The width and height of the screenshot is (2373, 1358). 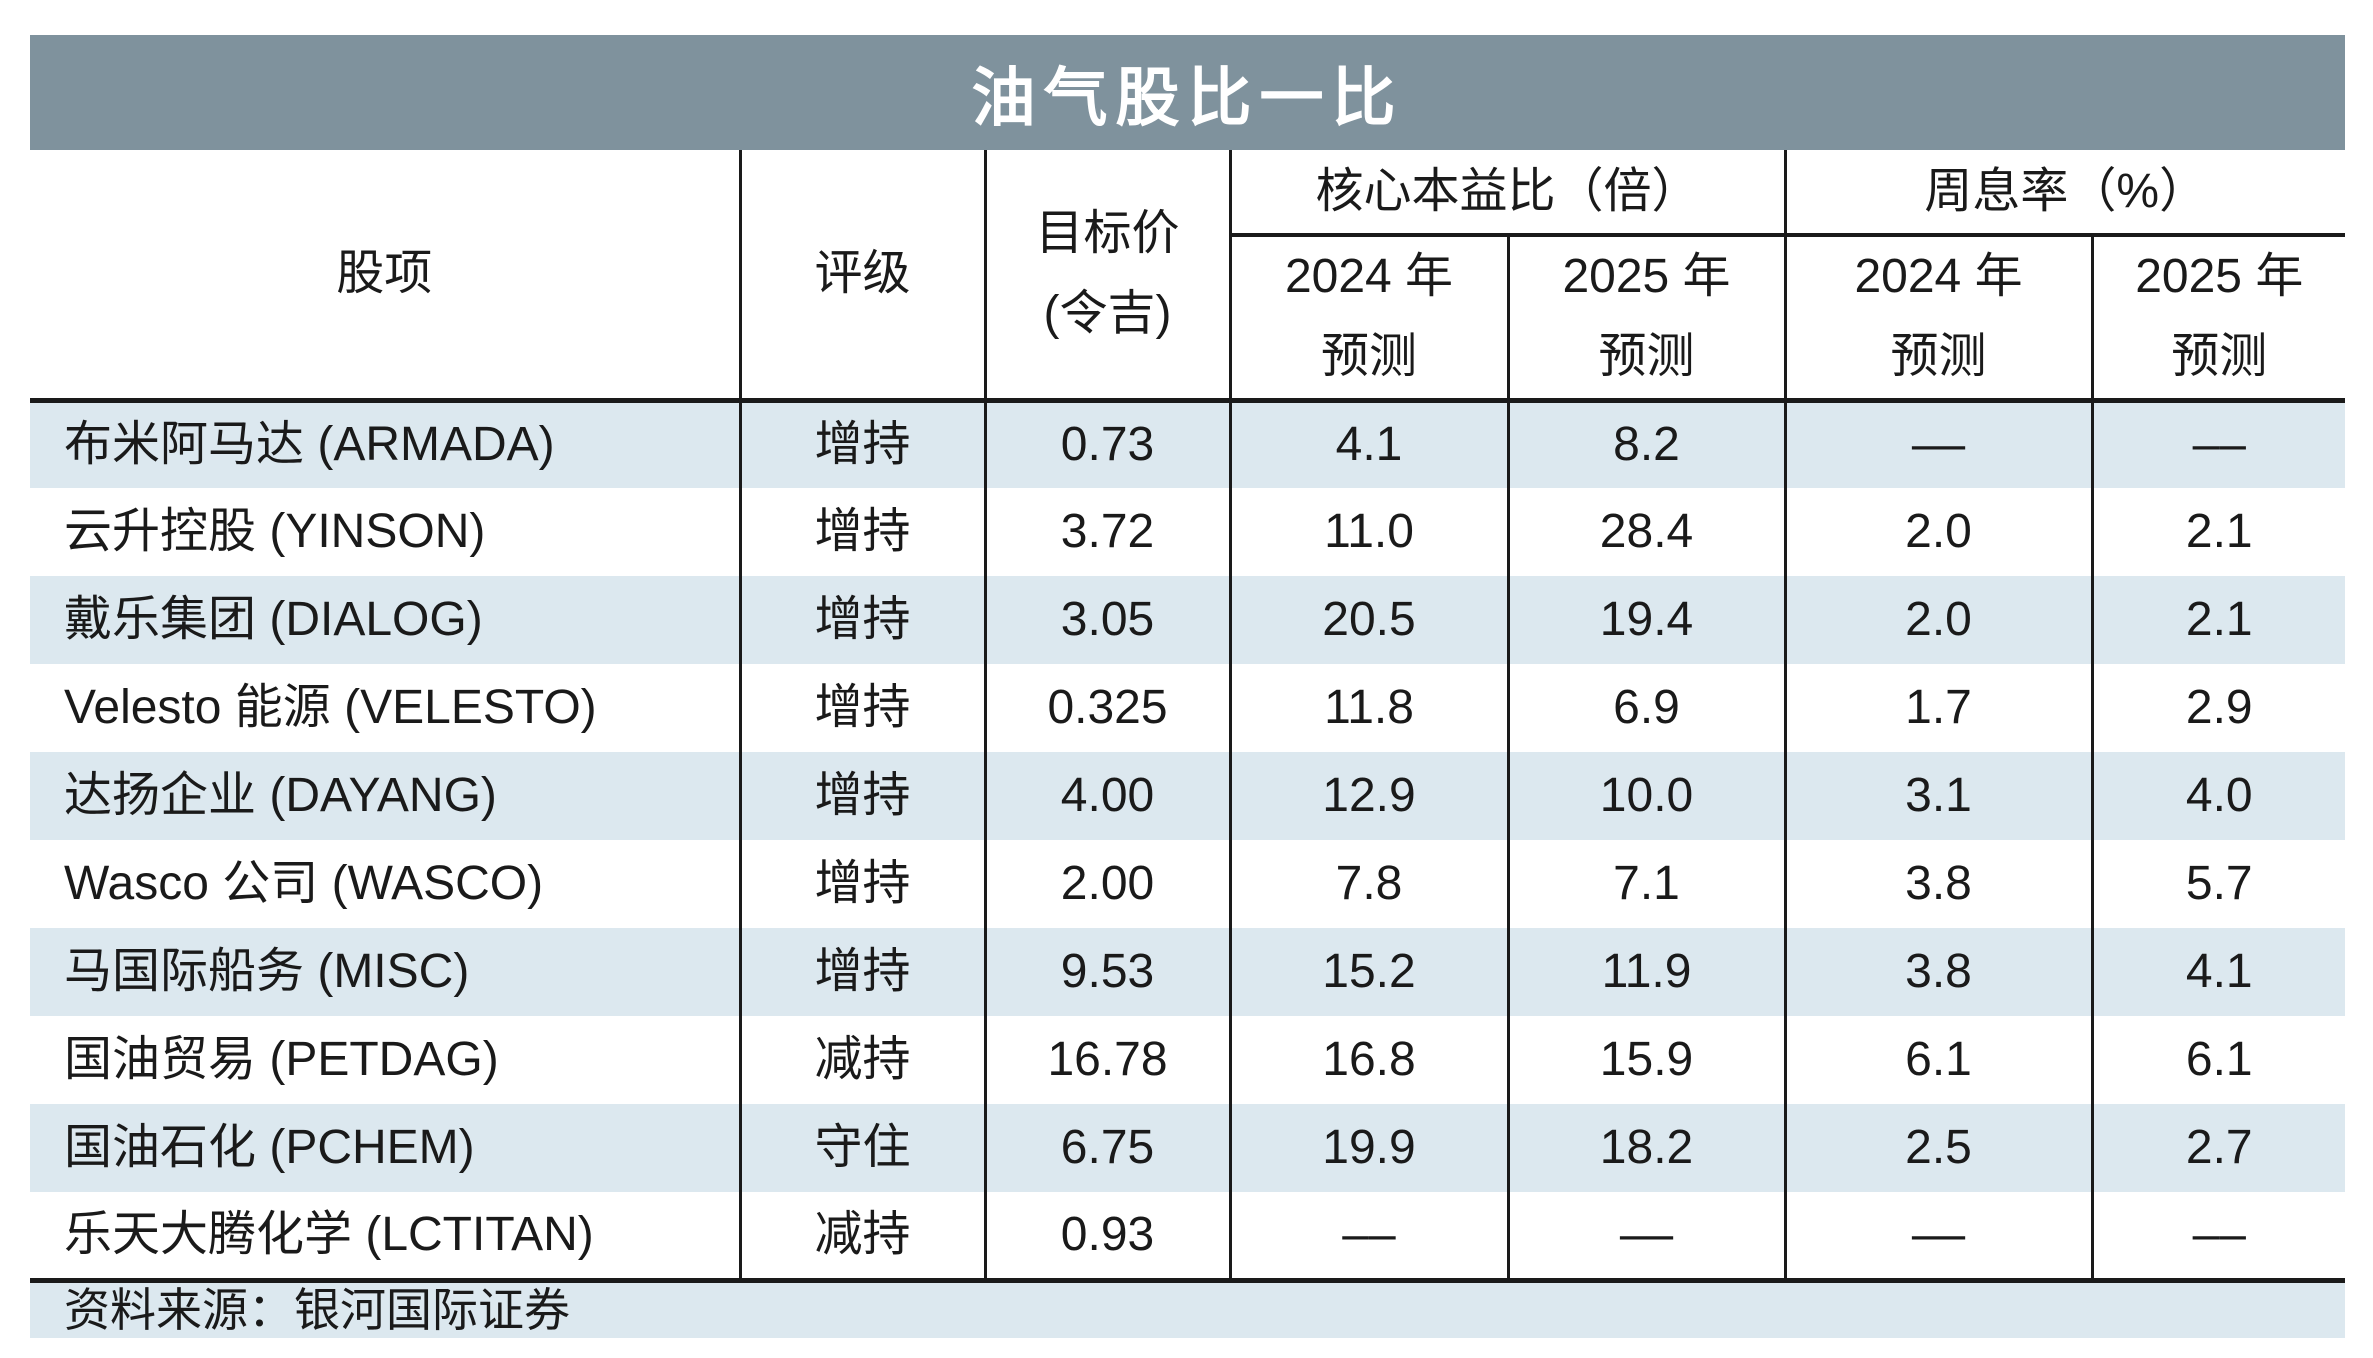 I want to click on pe-2025-cell: 28.4, so click(x=1647, y=532).